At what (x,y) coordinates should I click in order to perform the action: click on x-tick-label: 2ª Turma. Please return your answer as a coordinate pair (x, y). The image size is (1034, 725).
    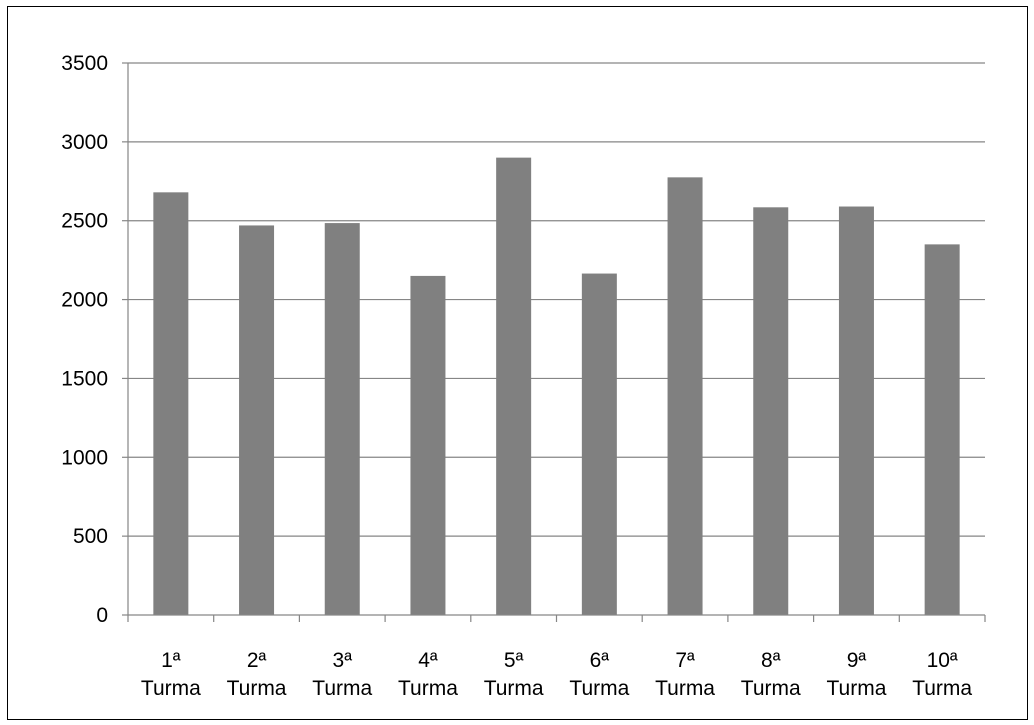
    Looking at the image, I should click on (257, 674).